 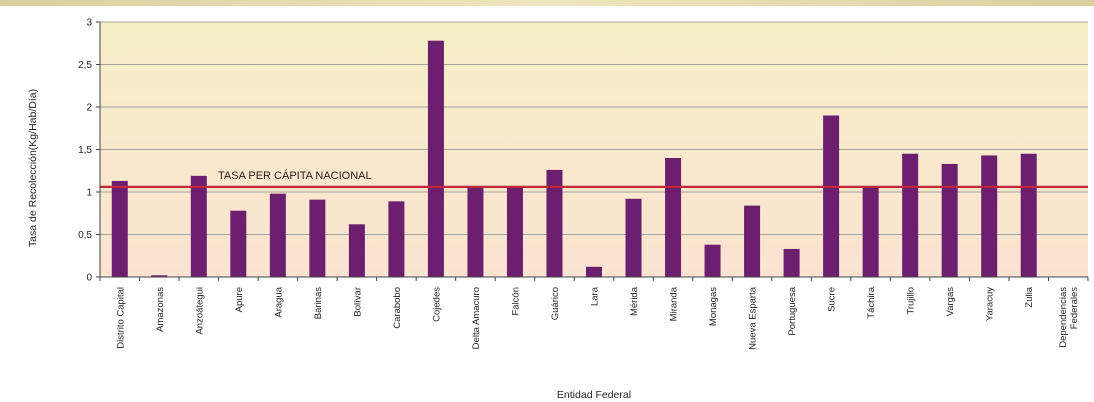 I want to click on x-tick-label-text: Bolívar, so click(x=357, y=302).